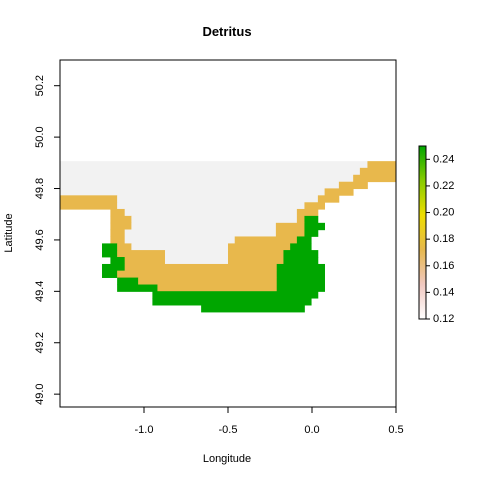 Image resolution: width=480 pixels, height=480 pixels. What do you see at coordinates (40, 239) in the screenshot?
I see `y-tick-label: 49.6` at bounding box center [40, 239].